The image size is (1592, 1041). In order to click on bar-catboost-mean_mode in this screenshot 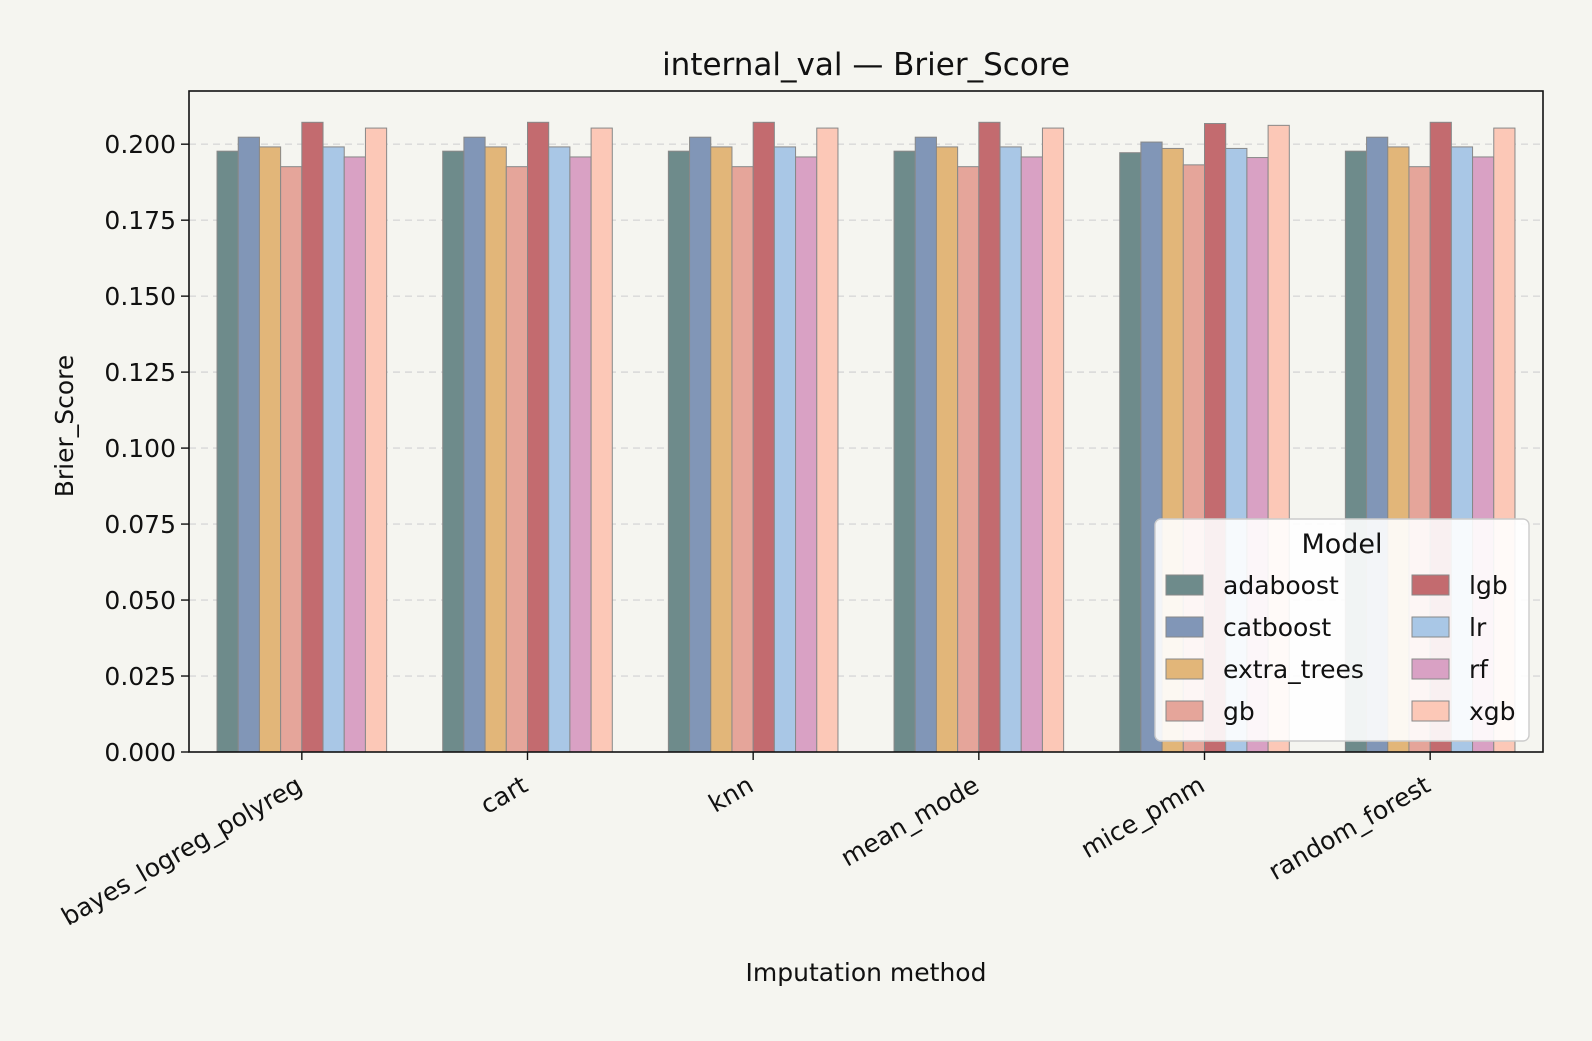, I will do `click(925, 444)`.